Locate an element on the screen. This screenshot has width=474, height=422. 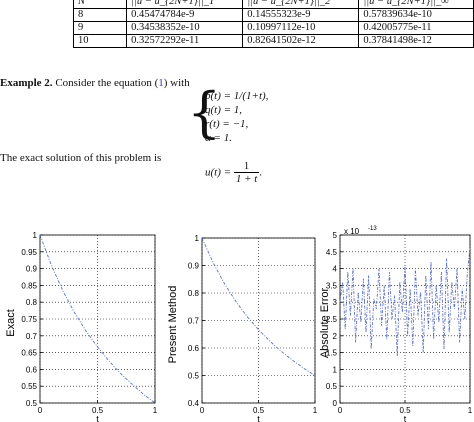
y-tick-label: 0.55 is located at coordinates (29, 386).